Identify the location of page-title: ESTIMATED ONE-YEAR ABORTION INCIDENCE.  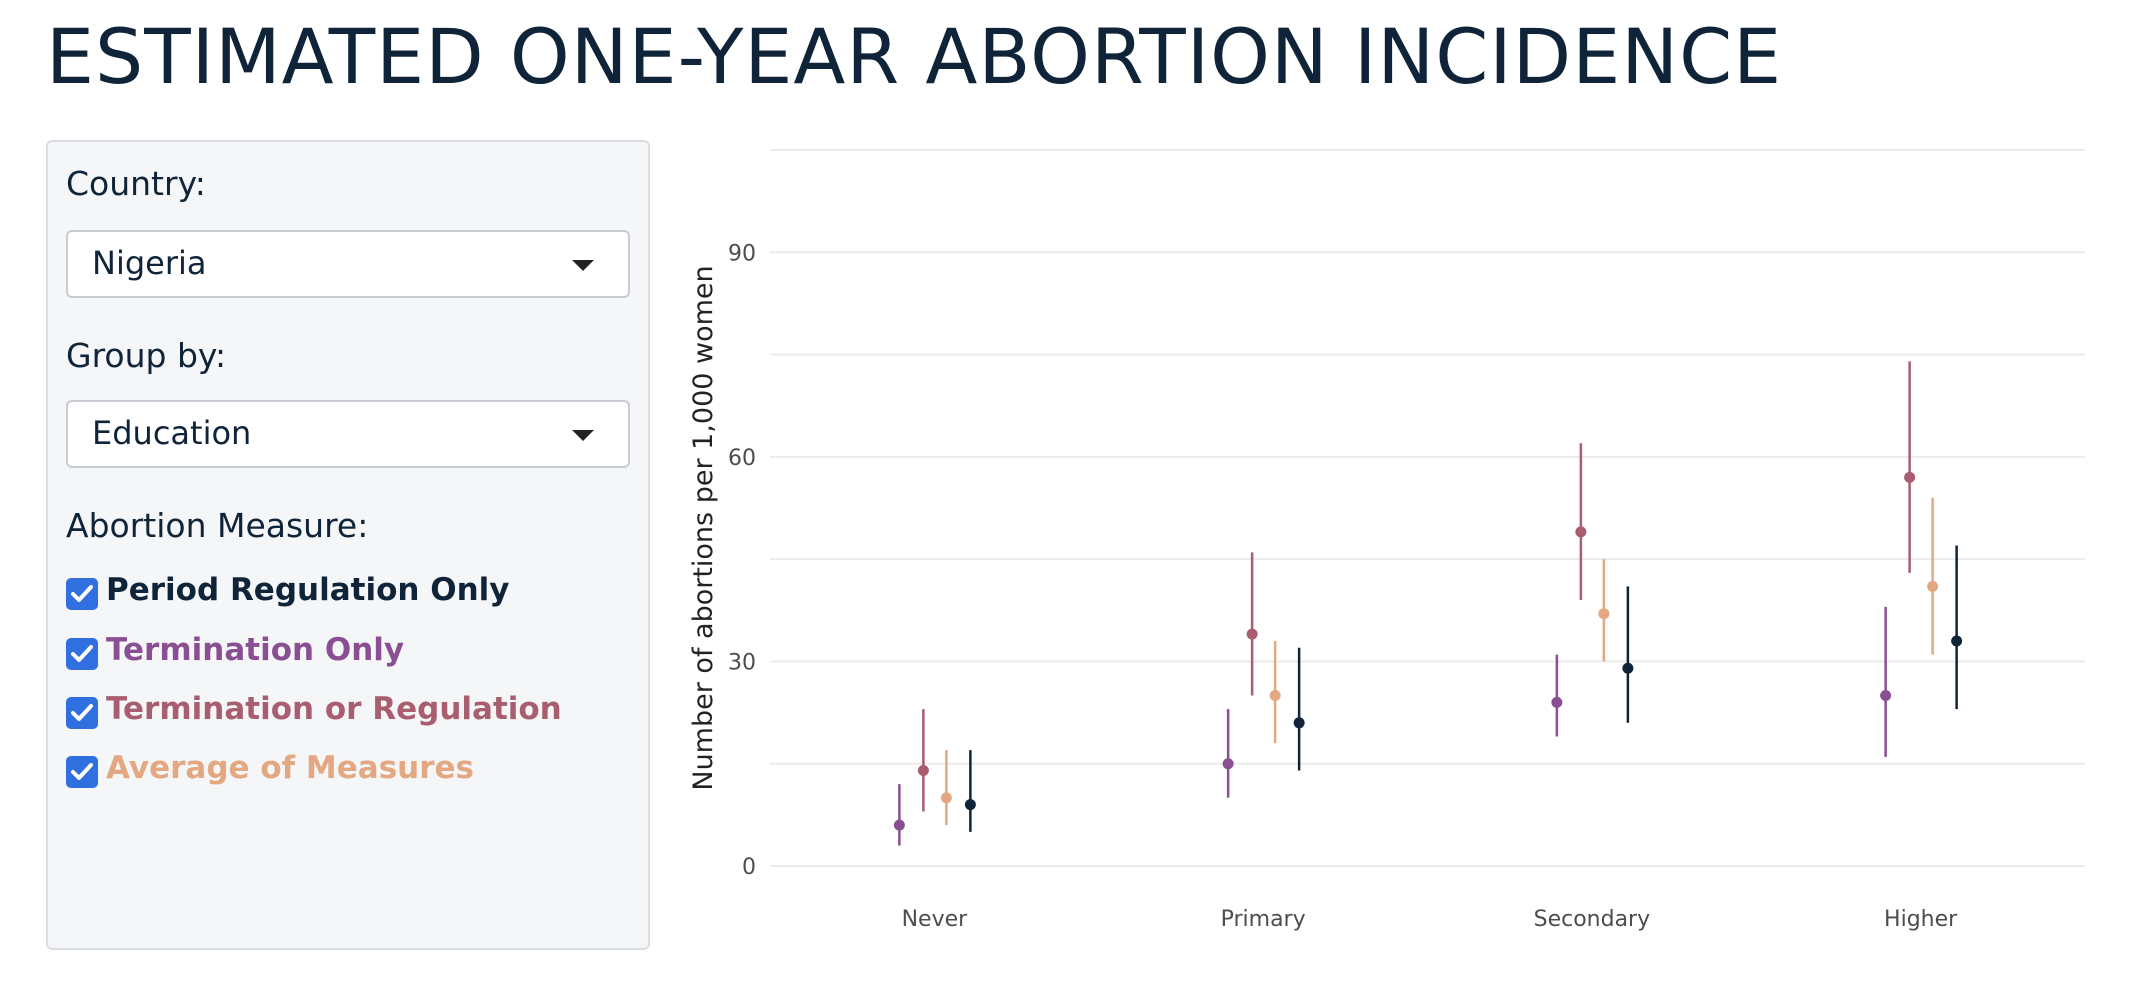
(914, 56).